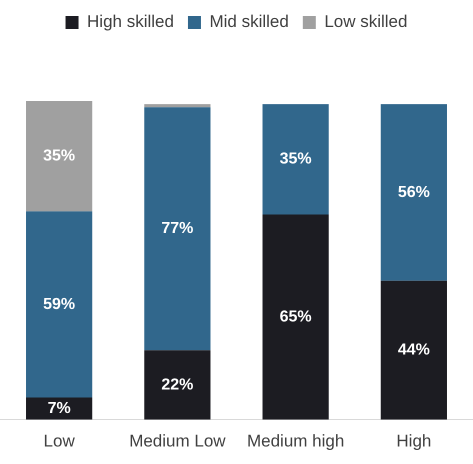  I want to click on data-label: 22%, so click(177, 385).